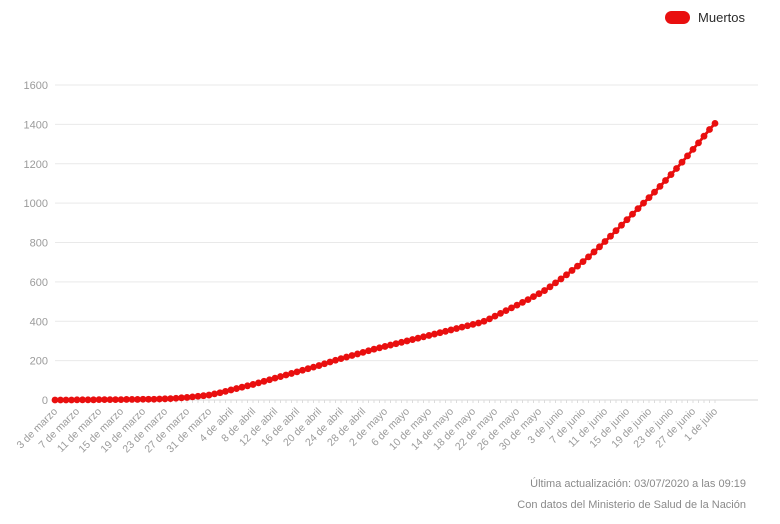 This screenshot has height=524, width=780. I want to click on y-tick-label: 600, so click(39, 283).